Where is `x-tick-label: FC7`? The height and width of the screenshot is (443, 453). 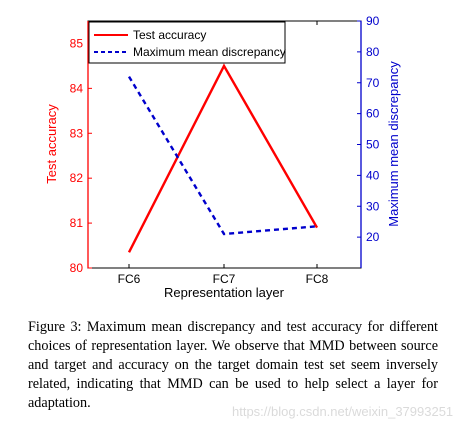
x-tick-label: FC7 is located at coordinates (224, 279).